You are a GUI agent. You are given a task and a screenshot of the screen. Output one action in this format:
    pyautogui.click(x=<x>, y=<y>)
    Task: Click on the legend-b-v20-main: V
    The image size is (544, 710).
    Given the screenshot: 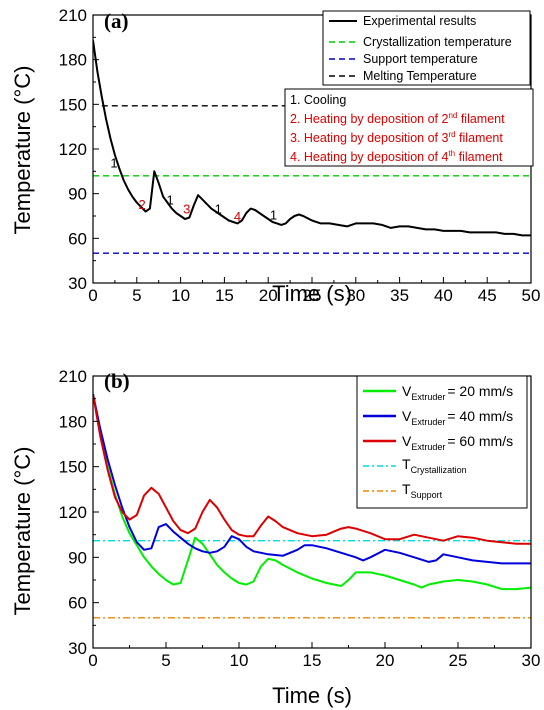 What is the action you would take?
    pyautogui.click(x=407, y=391)
    